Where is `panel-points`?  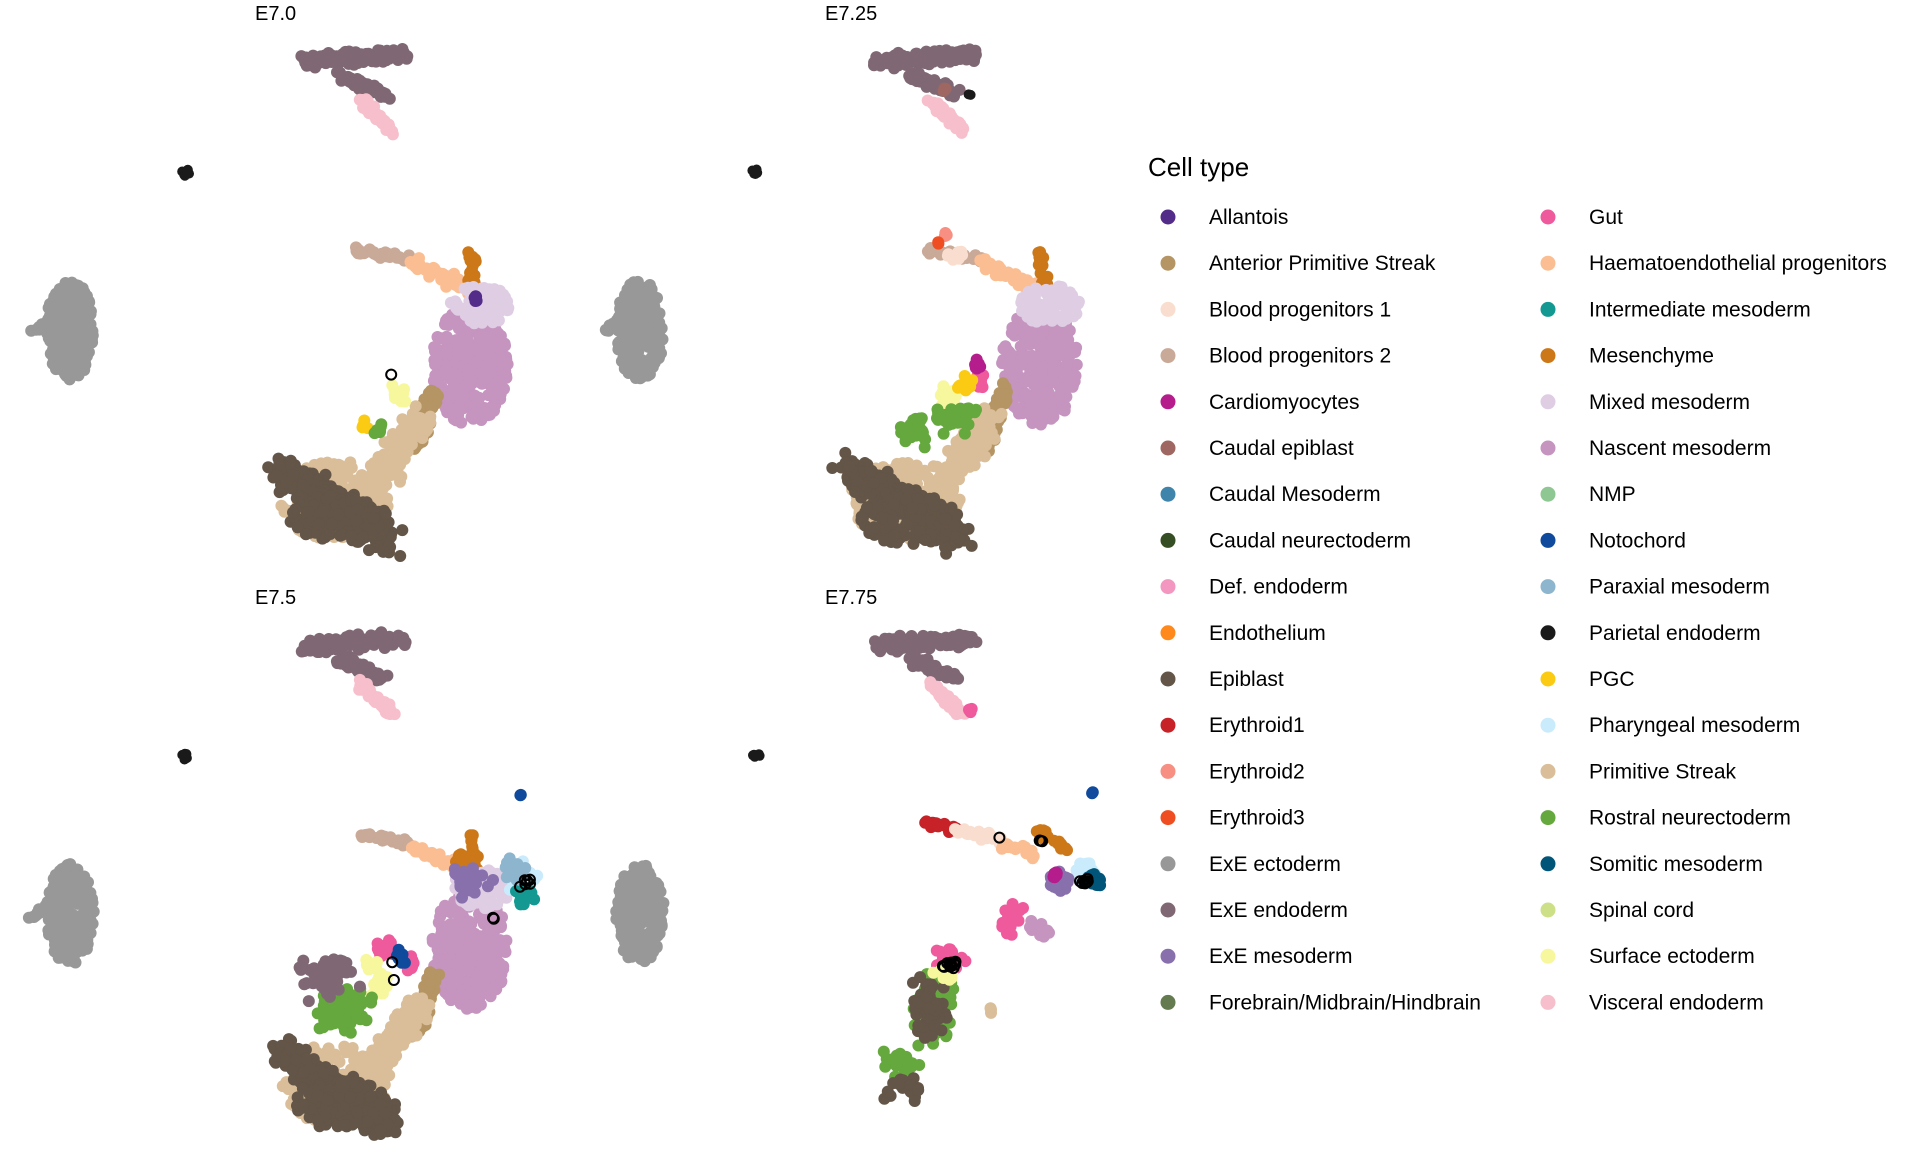
panel-points is located at coordinates (270, 302).